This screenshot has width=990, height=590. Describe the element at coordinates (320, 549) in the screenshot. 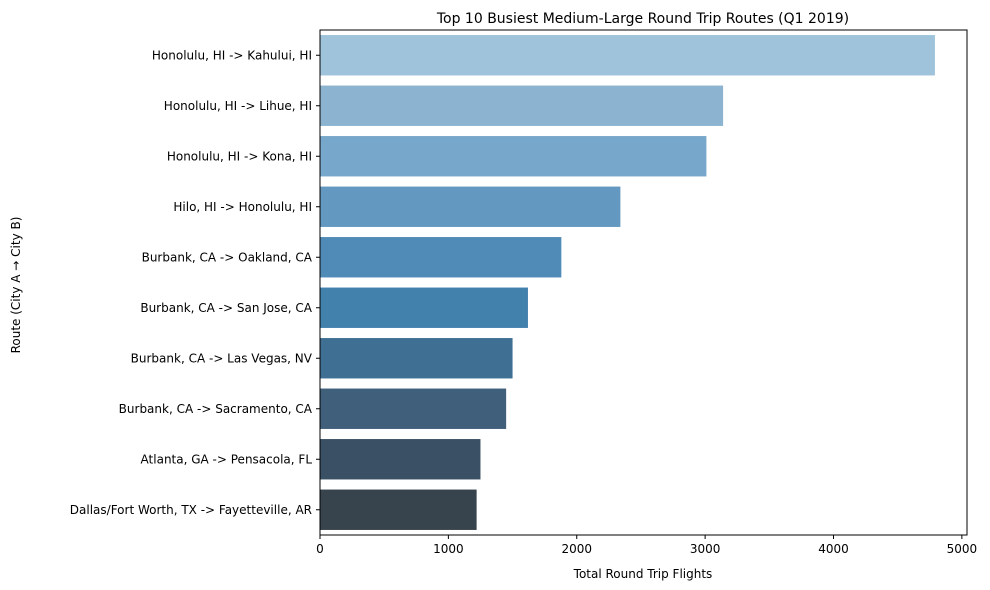

I see `x-tick-label: 0` at that location.